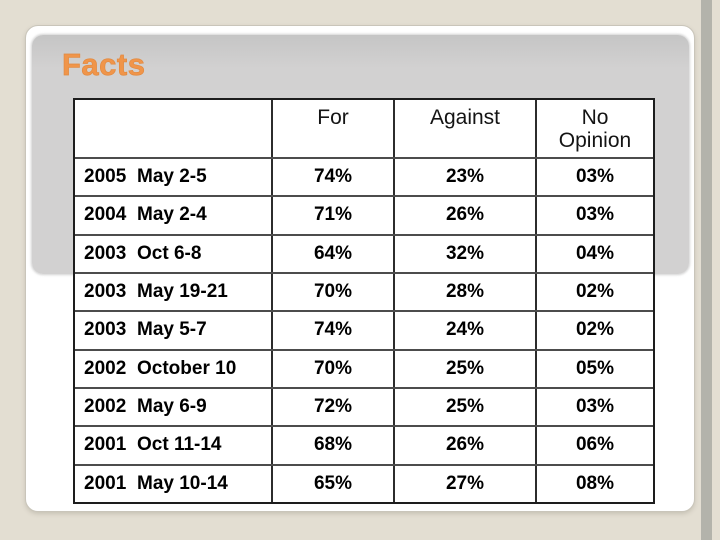  What do you see at coordinates (466, 128) in the screenshot?
I see `header-cell-against: Against` at bounding box center [466, 128].